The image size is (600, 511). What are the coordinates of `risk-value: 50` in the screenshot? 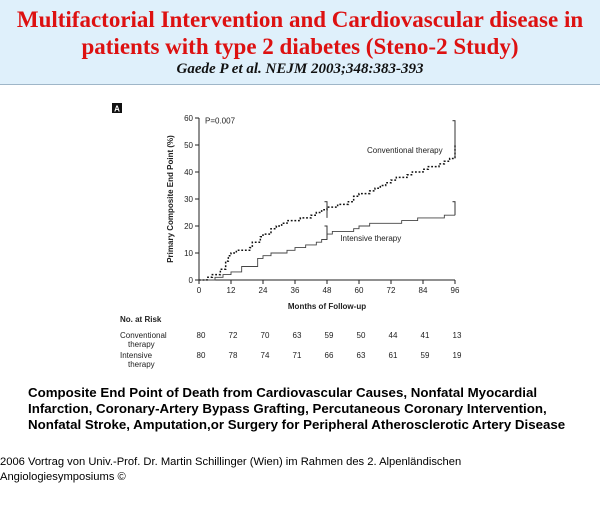 It's located at (361, 335).